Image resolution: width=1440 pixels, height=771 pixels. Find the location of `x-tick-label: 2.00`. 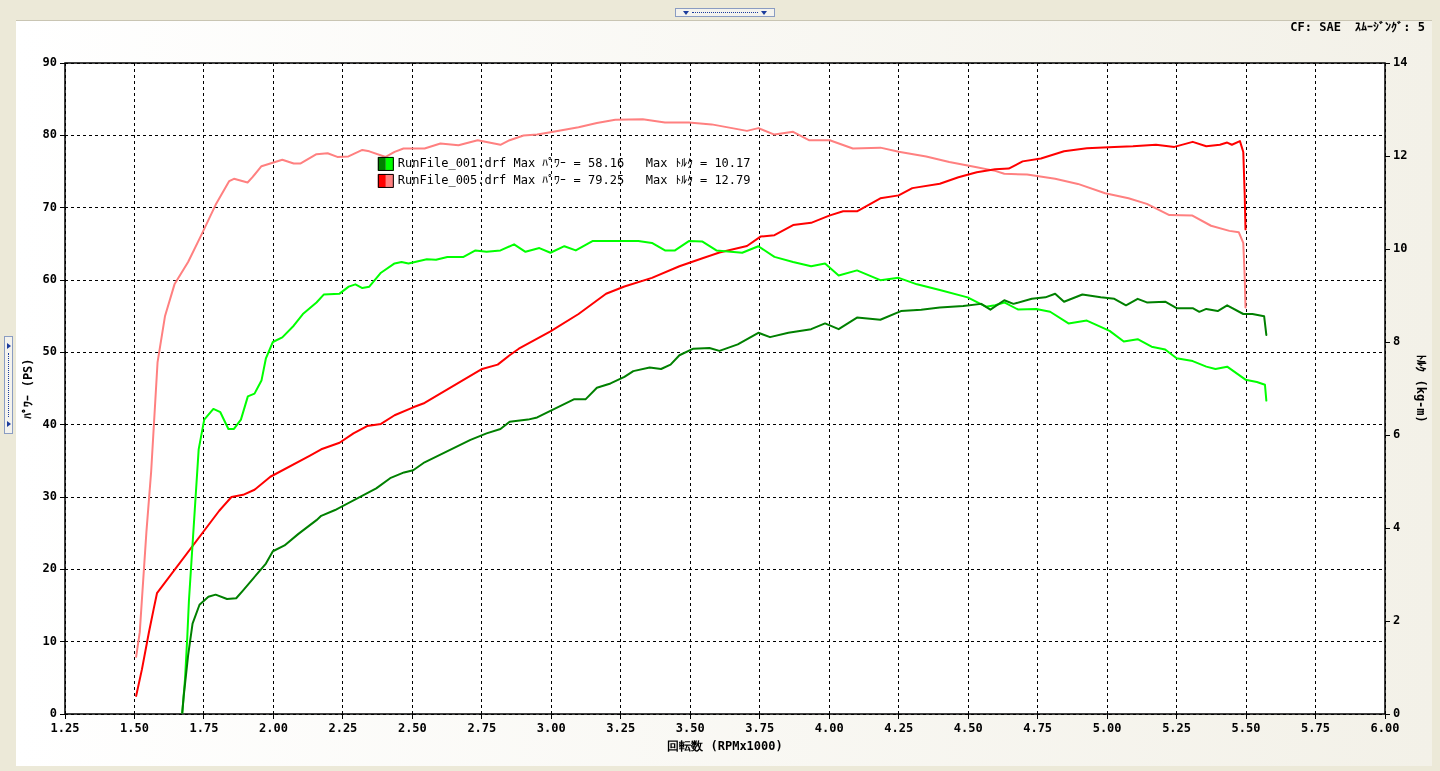

x-tick-label: 2.00 is located at coordinates (273, 728).